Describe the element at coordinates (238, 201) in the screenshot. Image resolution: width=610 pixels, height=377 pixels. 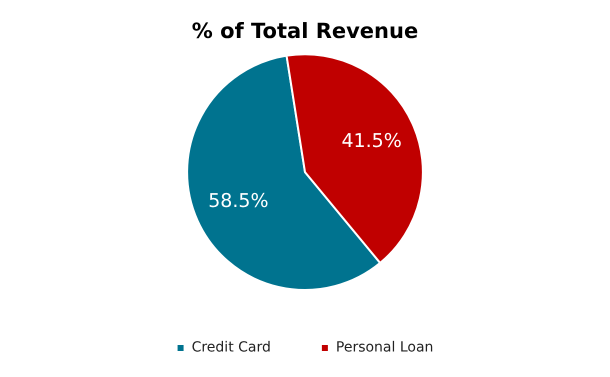
I see `data-label: 58.5%` at that location.